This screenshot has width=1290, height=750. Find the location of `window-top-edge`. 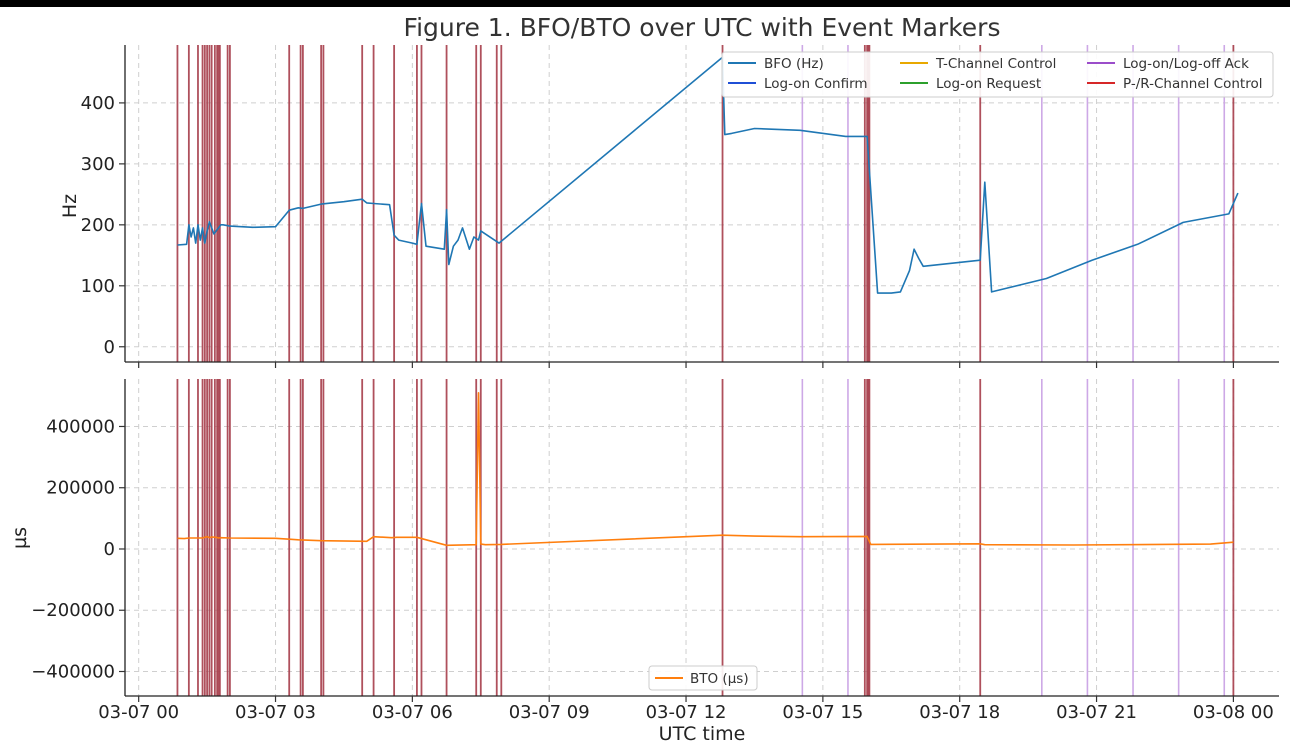

window-top-edge is located at coordinates (645, 3).